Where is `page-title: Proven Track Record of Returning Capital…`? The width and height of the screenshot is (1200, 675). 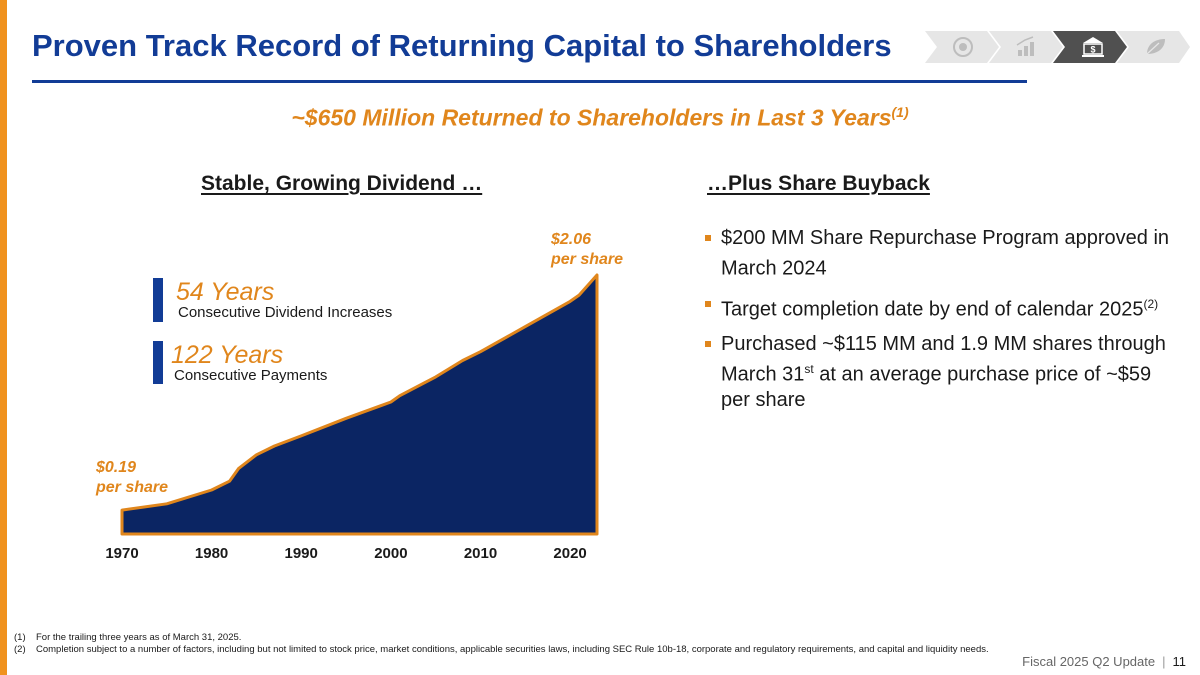
page-title: Proven Track Record of Returning Capital… is located at coordinates (462, 45).